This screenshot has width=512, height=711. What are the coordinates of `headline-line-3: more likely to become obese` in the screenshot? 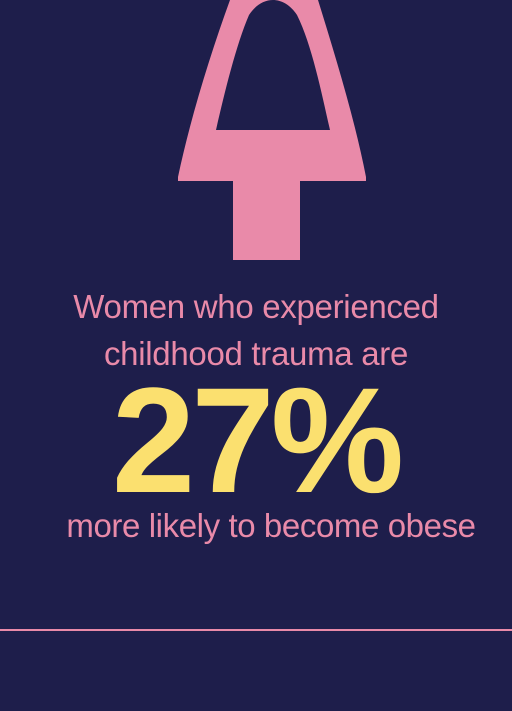 It's located at (271, 525).